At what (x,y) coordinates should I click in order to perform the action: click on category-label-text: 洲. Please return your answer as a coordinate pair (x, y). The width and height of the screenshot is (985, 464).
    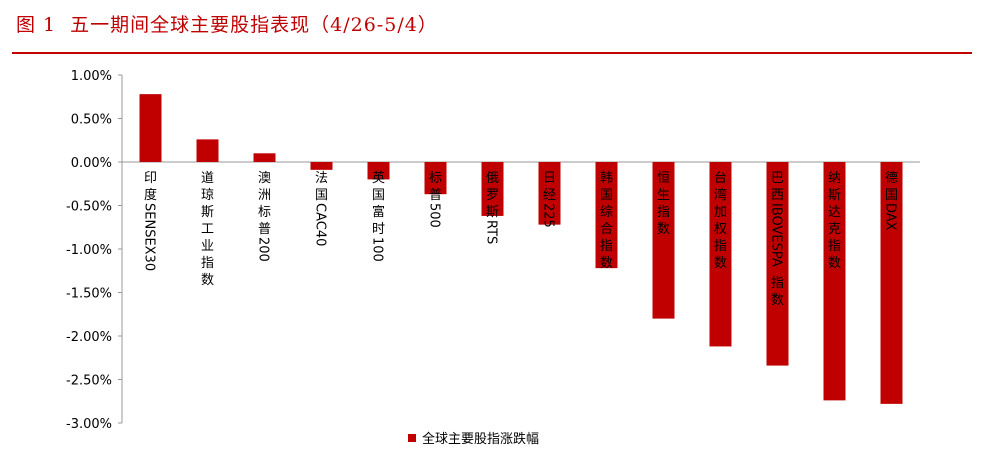
    Looking at the image, I should click on (264, 195).